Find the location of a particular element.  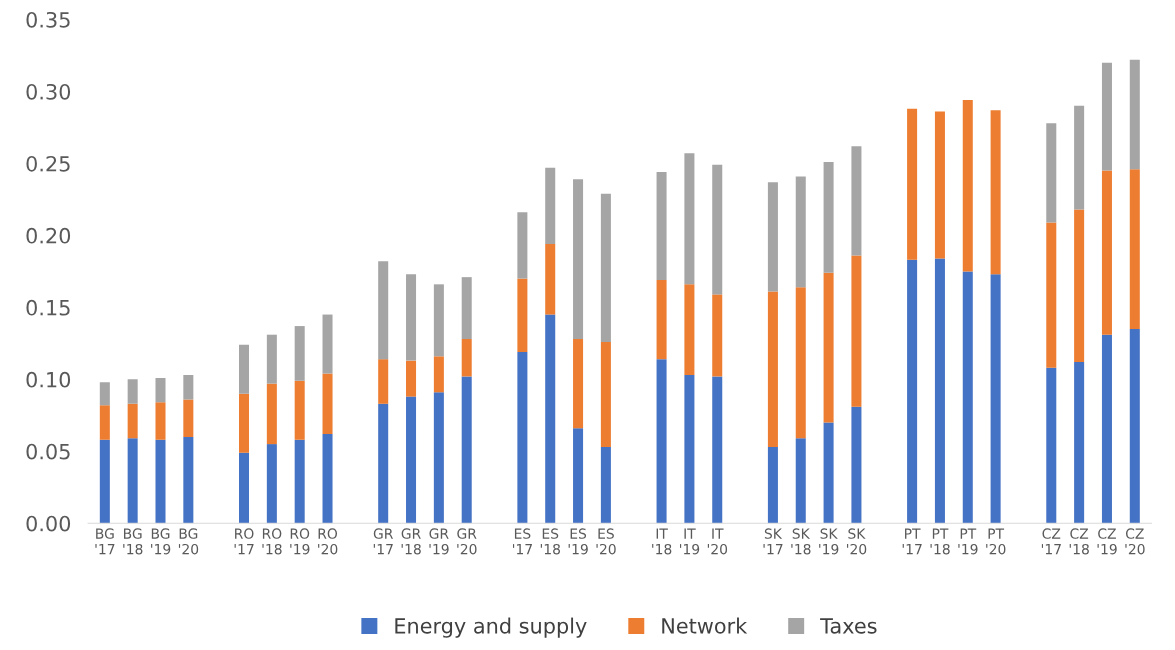

x-tick-label: RO '20 is located at coordinates (328, 541).